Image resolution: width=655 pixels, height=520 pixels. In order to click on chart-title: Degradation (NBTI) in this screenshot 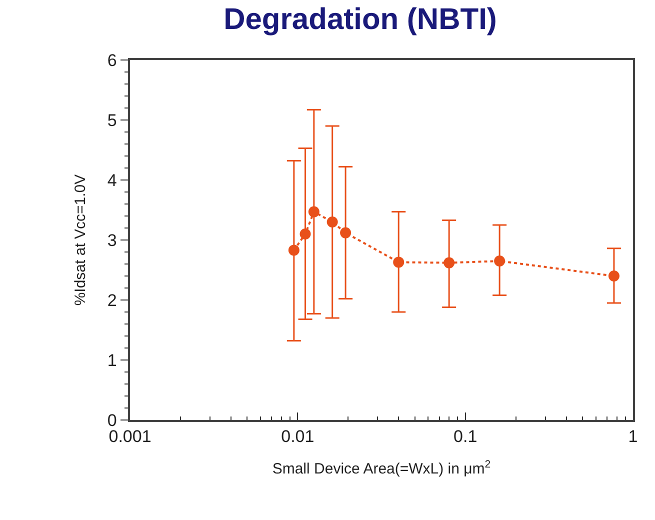, I will do `click(360, 19)`.